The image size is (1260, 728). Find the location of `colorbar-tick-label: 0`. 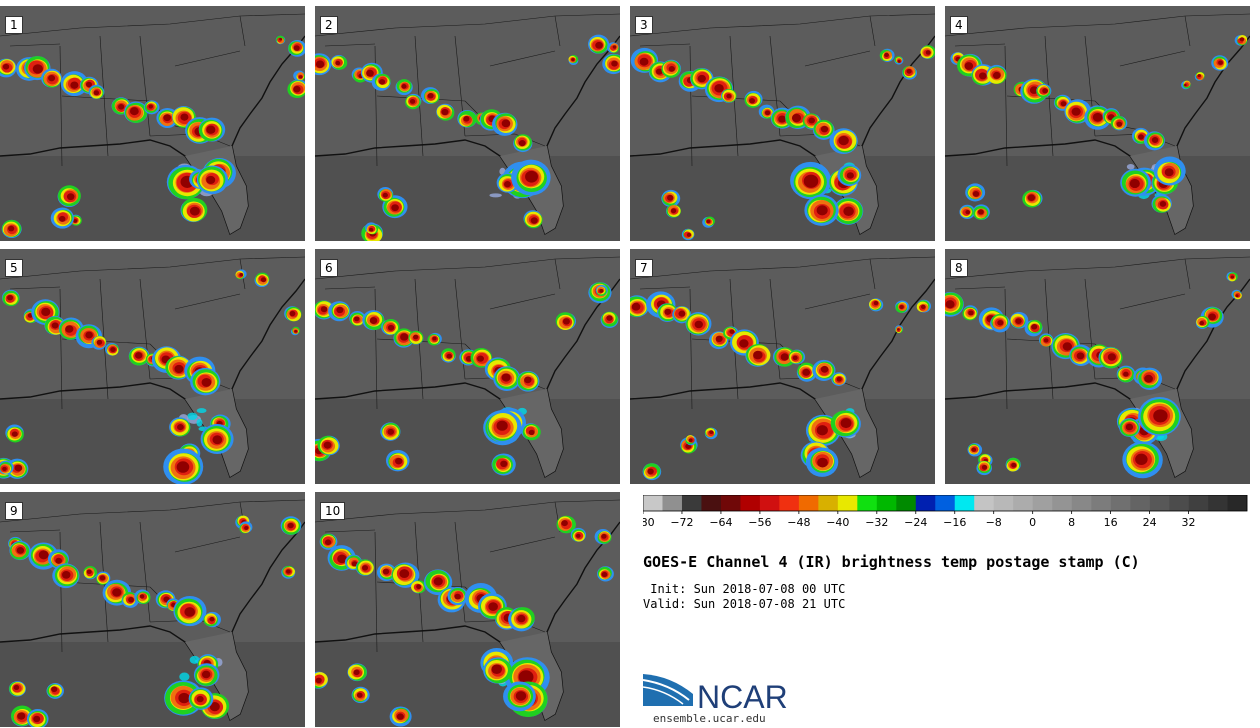

colorbar-tick-label: 0 is located at coordinates (1032, 522).